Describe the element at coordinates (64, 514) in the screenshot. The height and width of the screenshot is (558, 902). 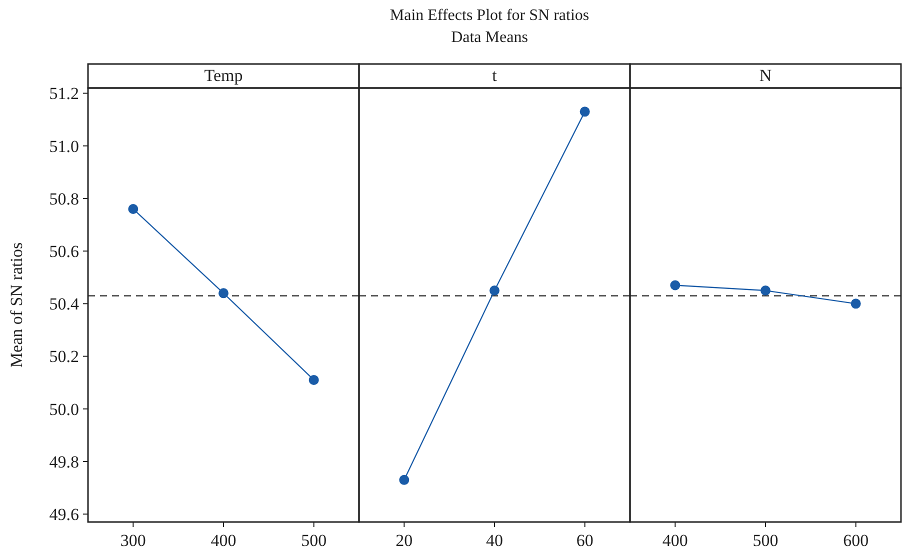
I see `y-tick-label: 49.6` at that location.